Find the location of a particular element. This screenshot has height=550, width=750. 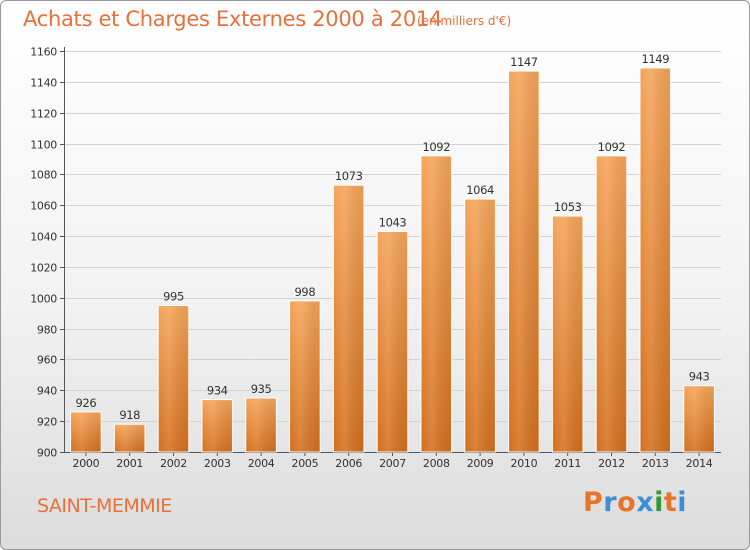

x-tick-label: 2006 is located at coordinates (348, 463).